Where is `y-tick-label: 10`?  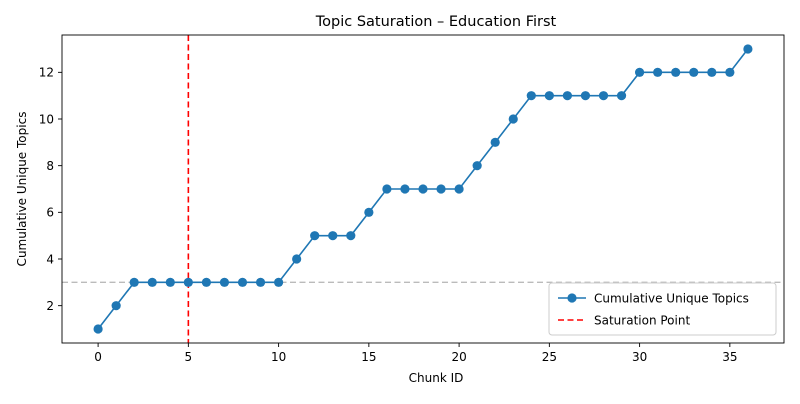 y-tick-label: 10 is located at coordinates (46, 119).